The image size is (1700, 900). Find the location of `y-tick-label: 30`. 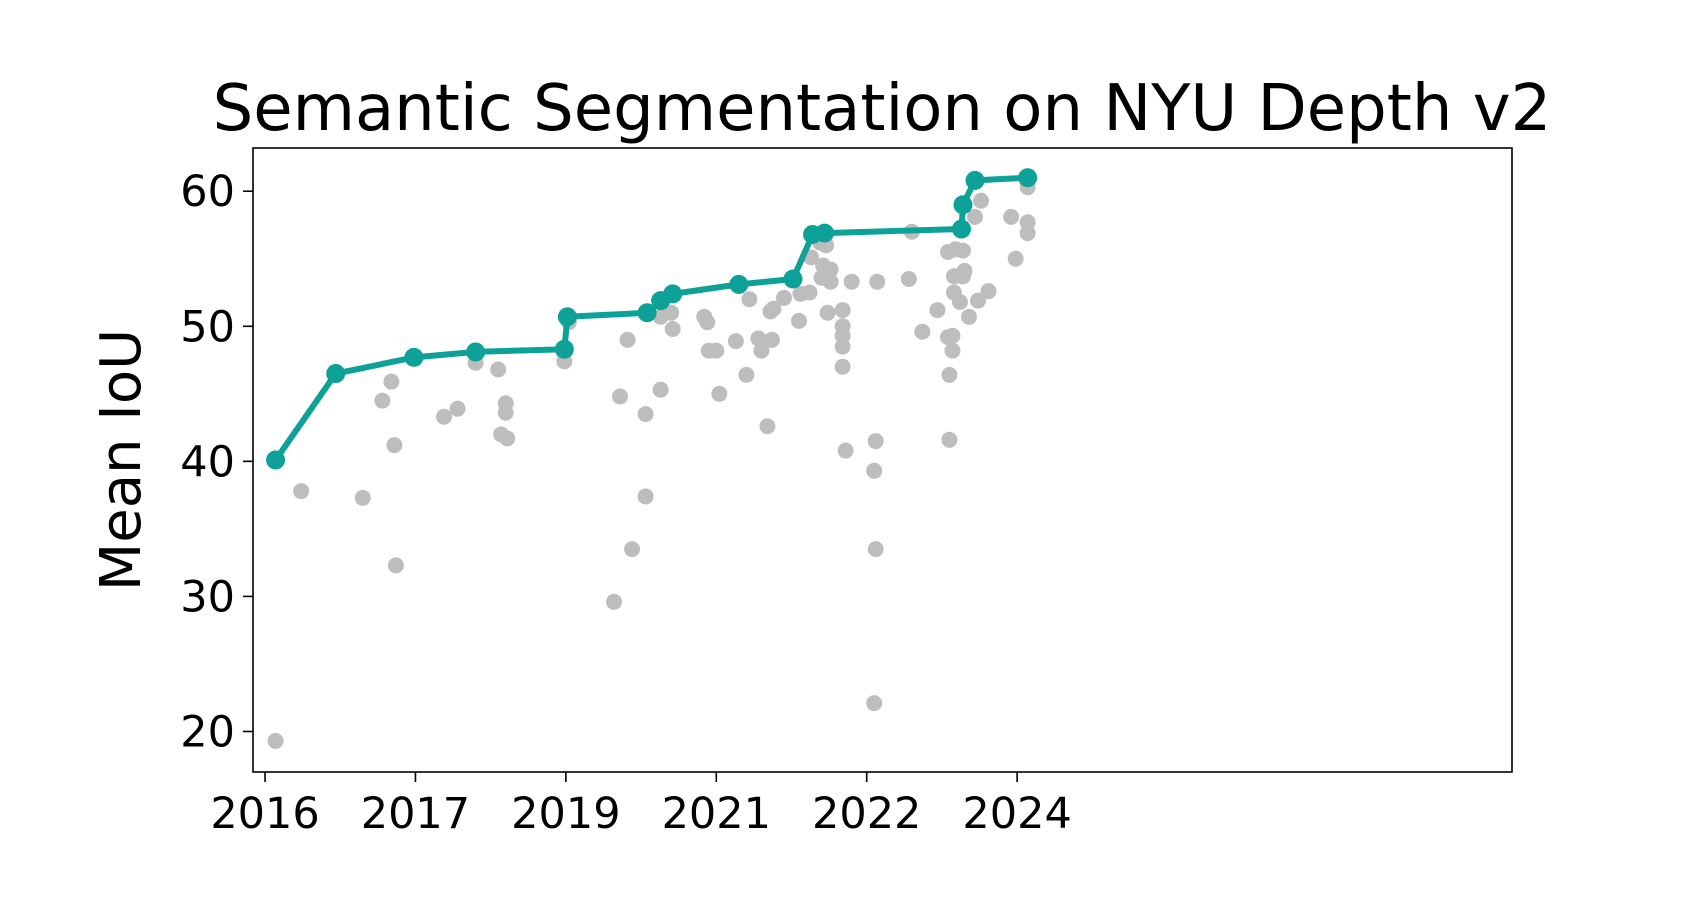

y-tick-label: 30 is located at coordinates (207, 597).